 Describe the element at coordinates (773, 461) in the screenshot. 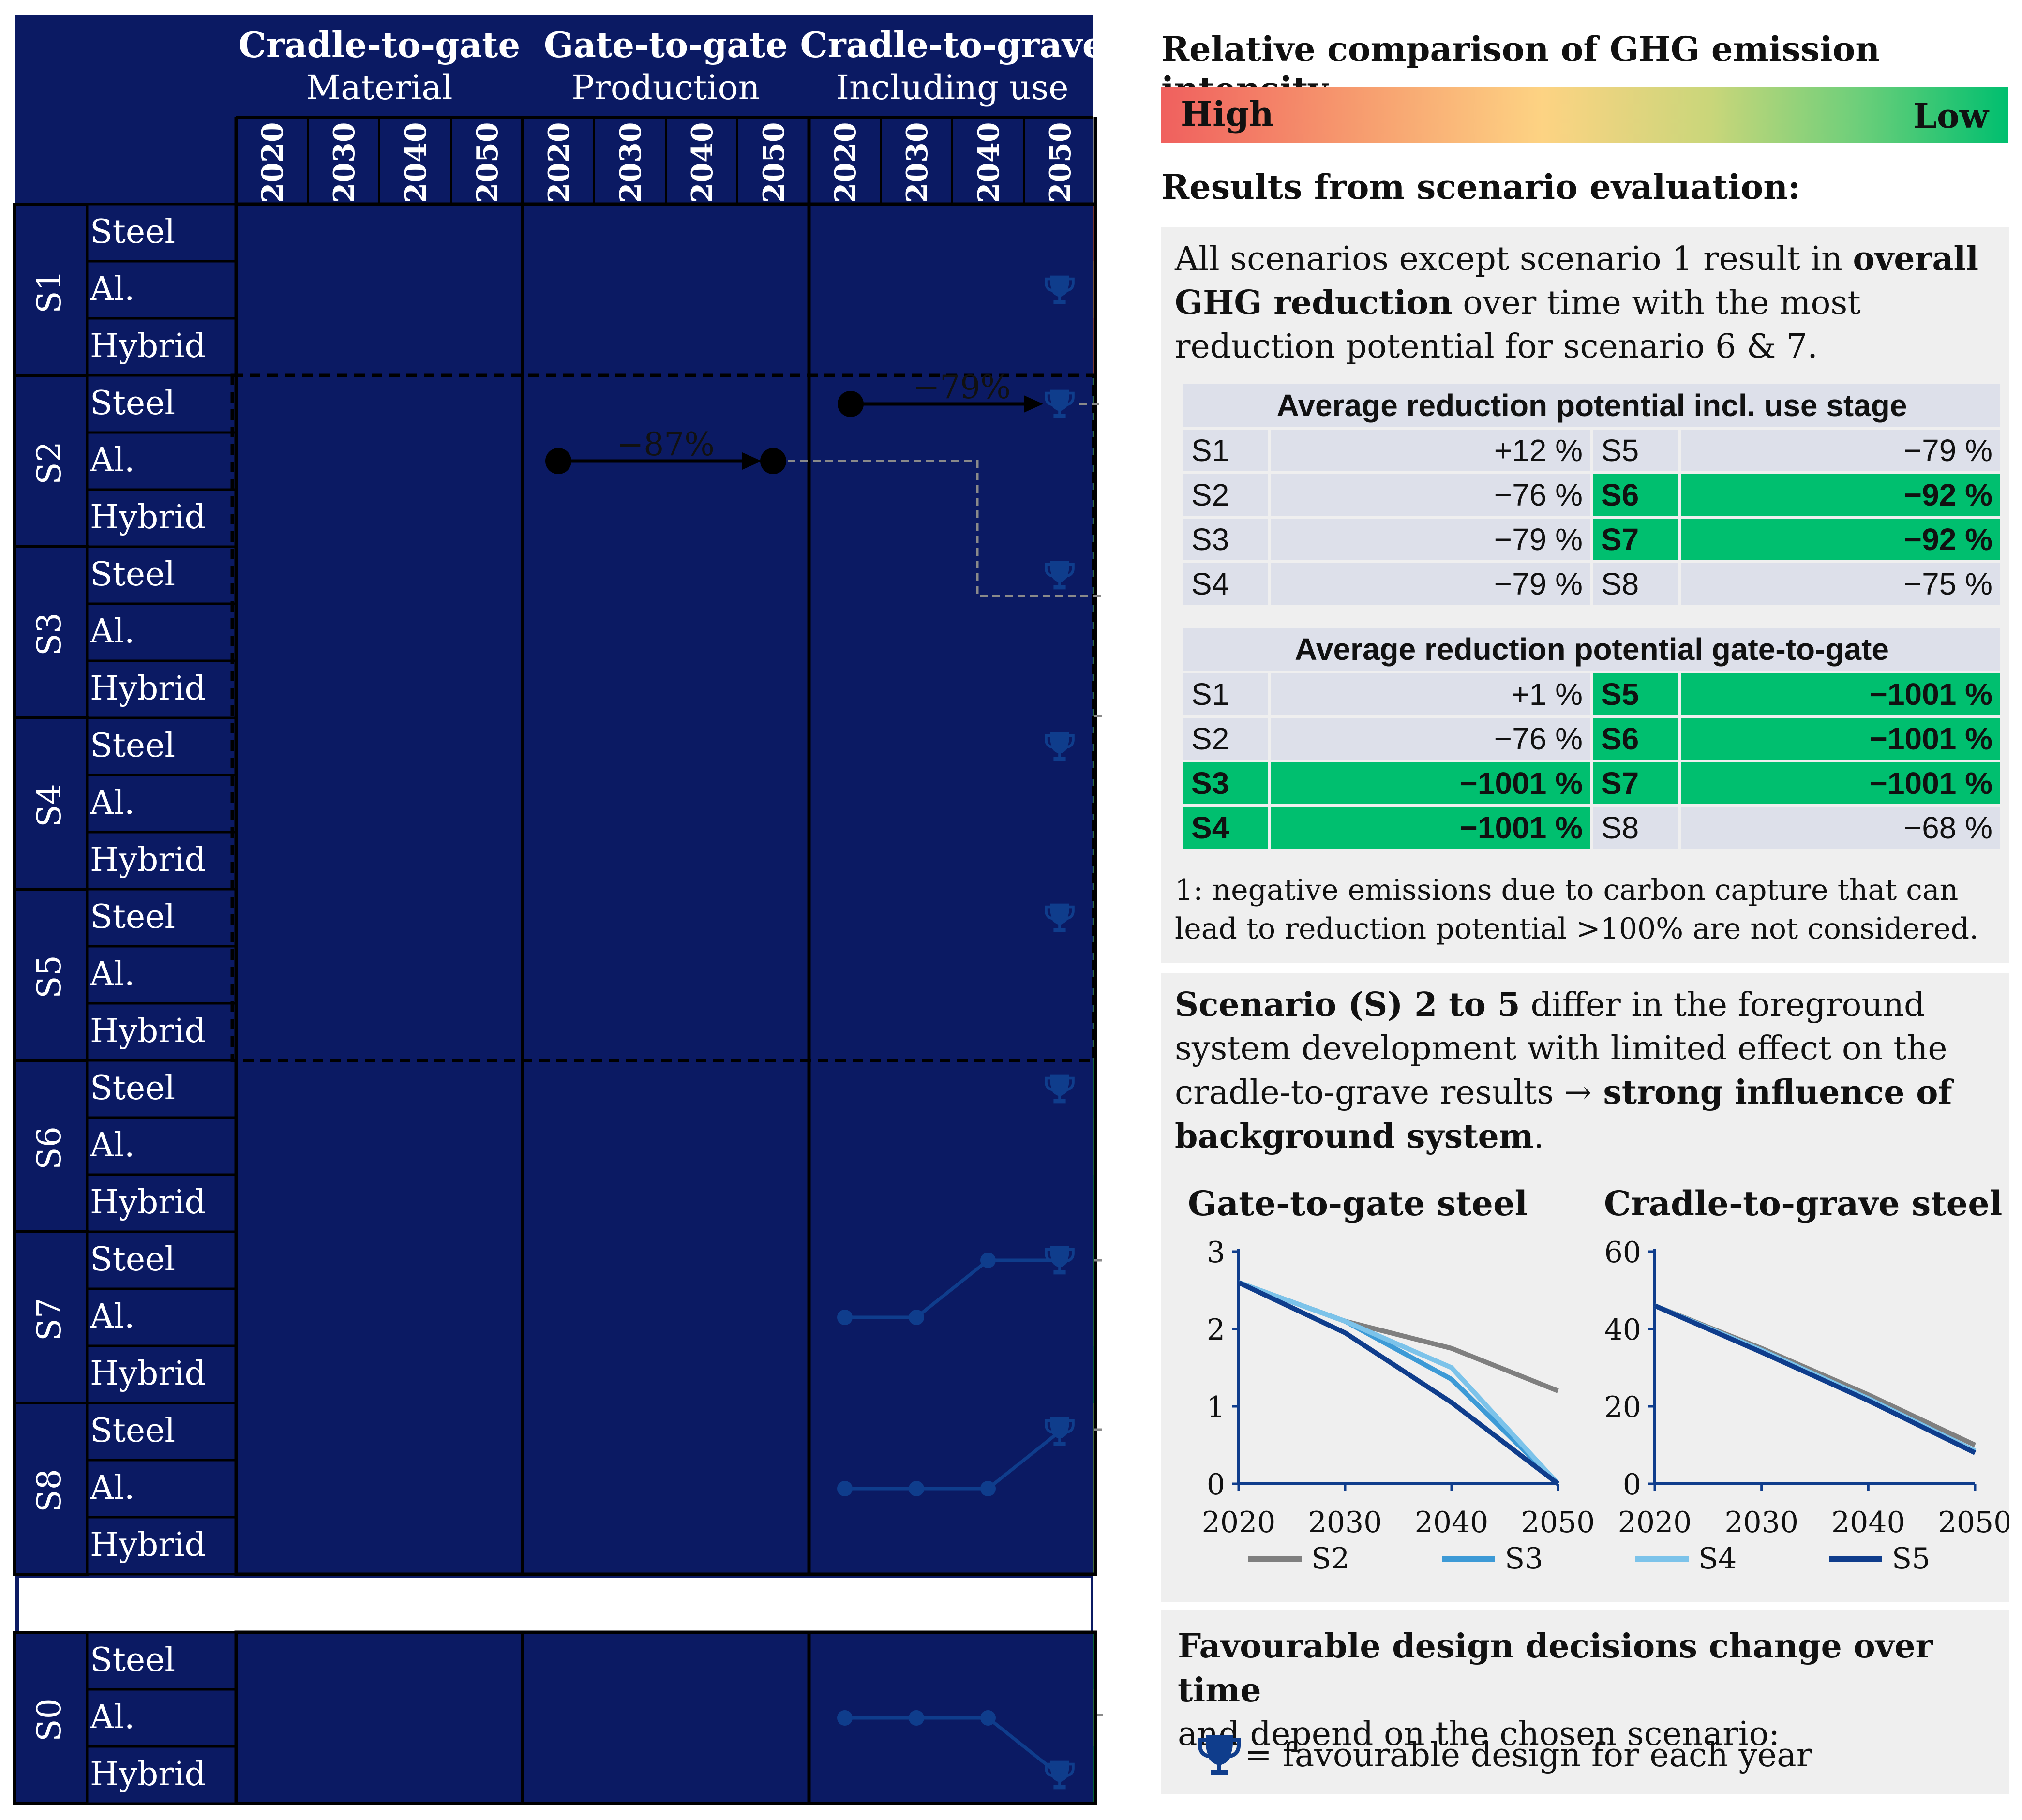

I see `arrow-end-dot` at that location.